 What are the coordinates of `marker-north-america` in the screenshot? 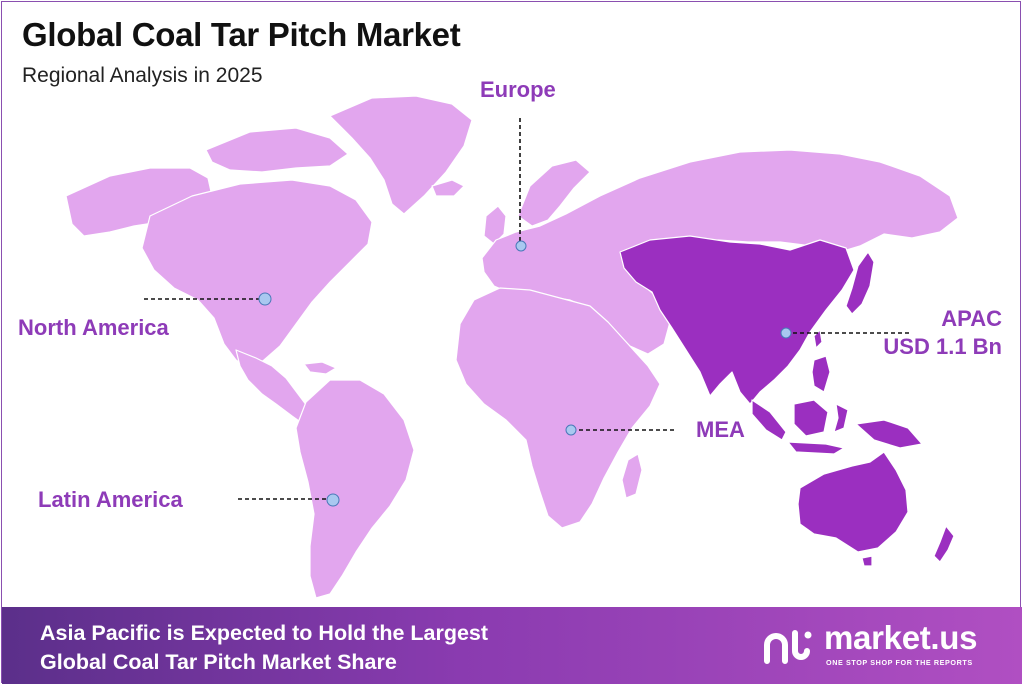 It's located at (265, 299).